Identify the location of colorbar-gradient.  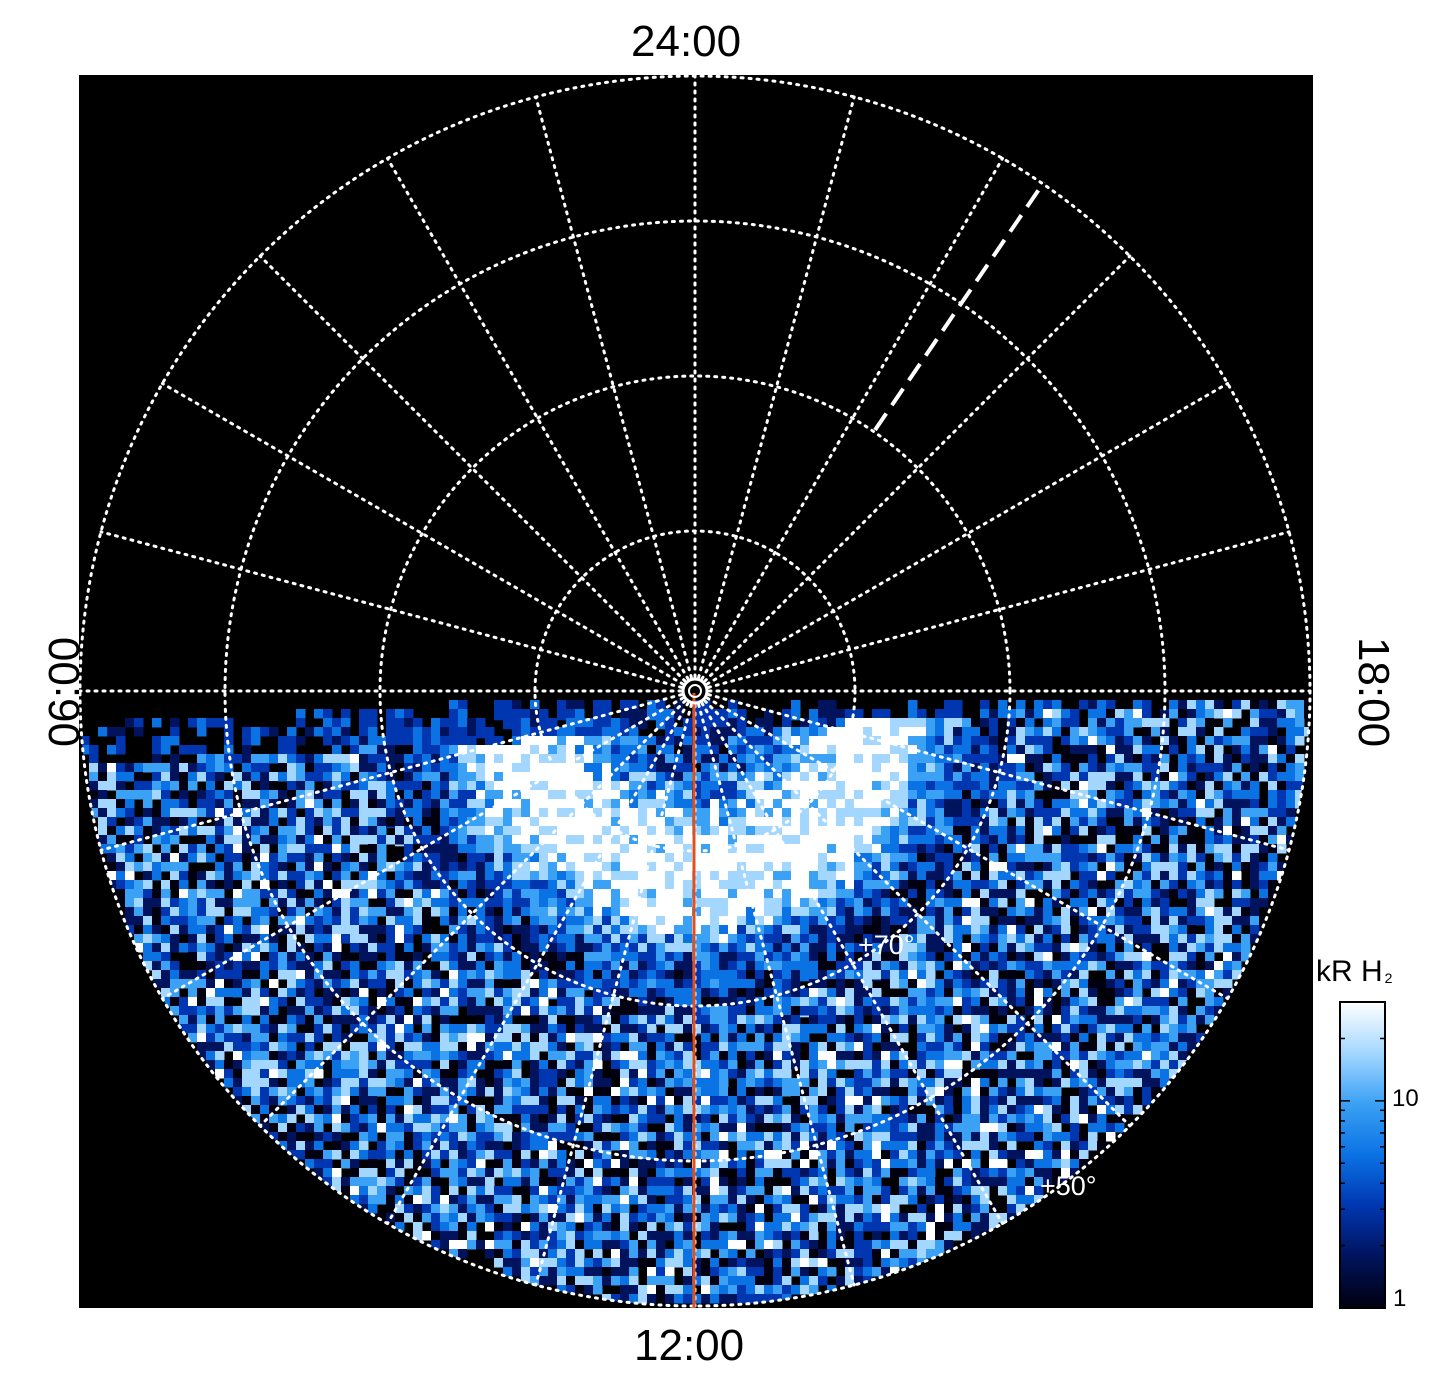
(1362, 1155).